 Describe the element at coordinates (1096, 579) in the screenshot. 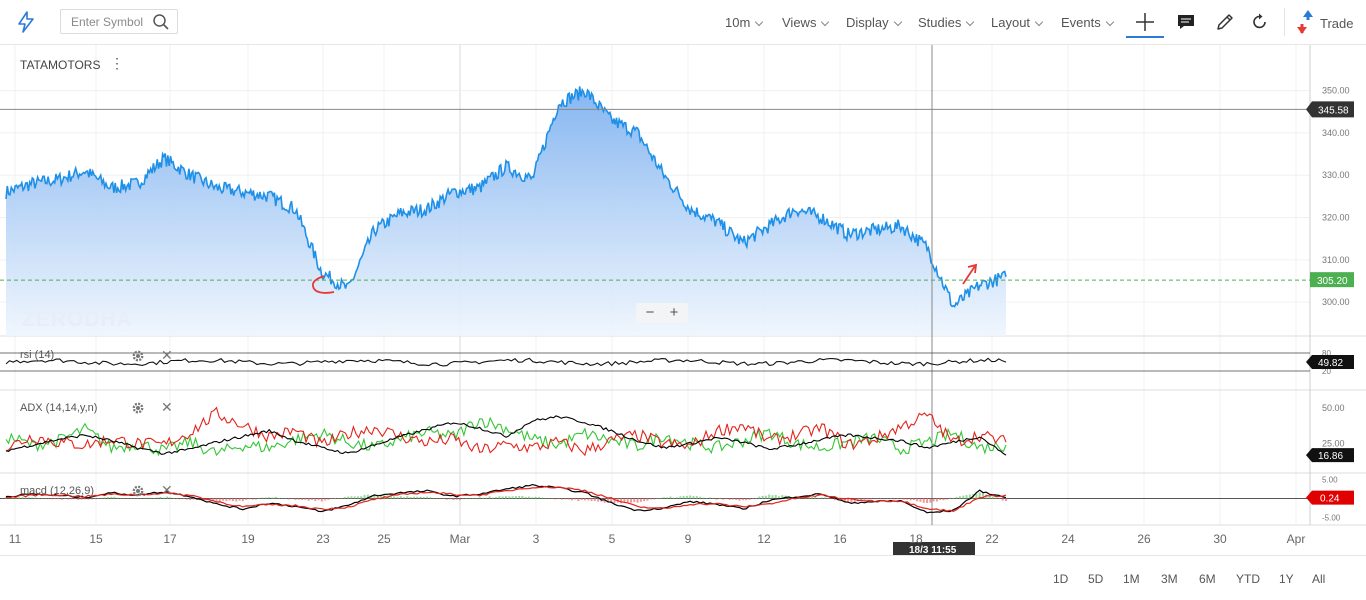

I see `timeframe-5d: 5D` at that location.